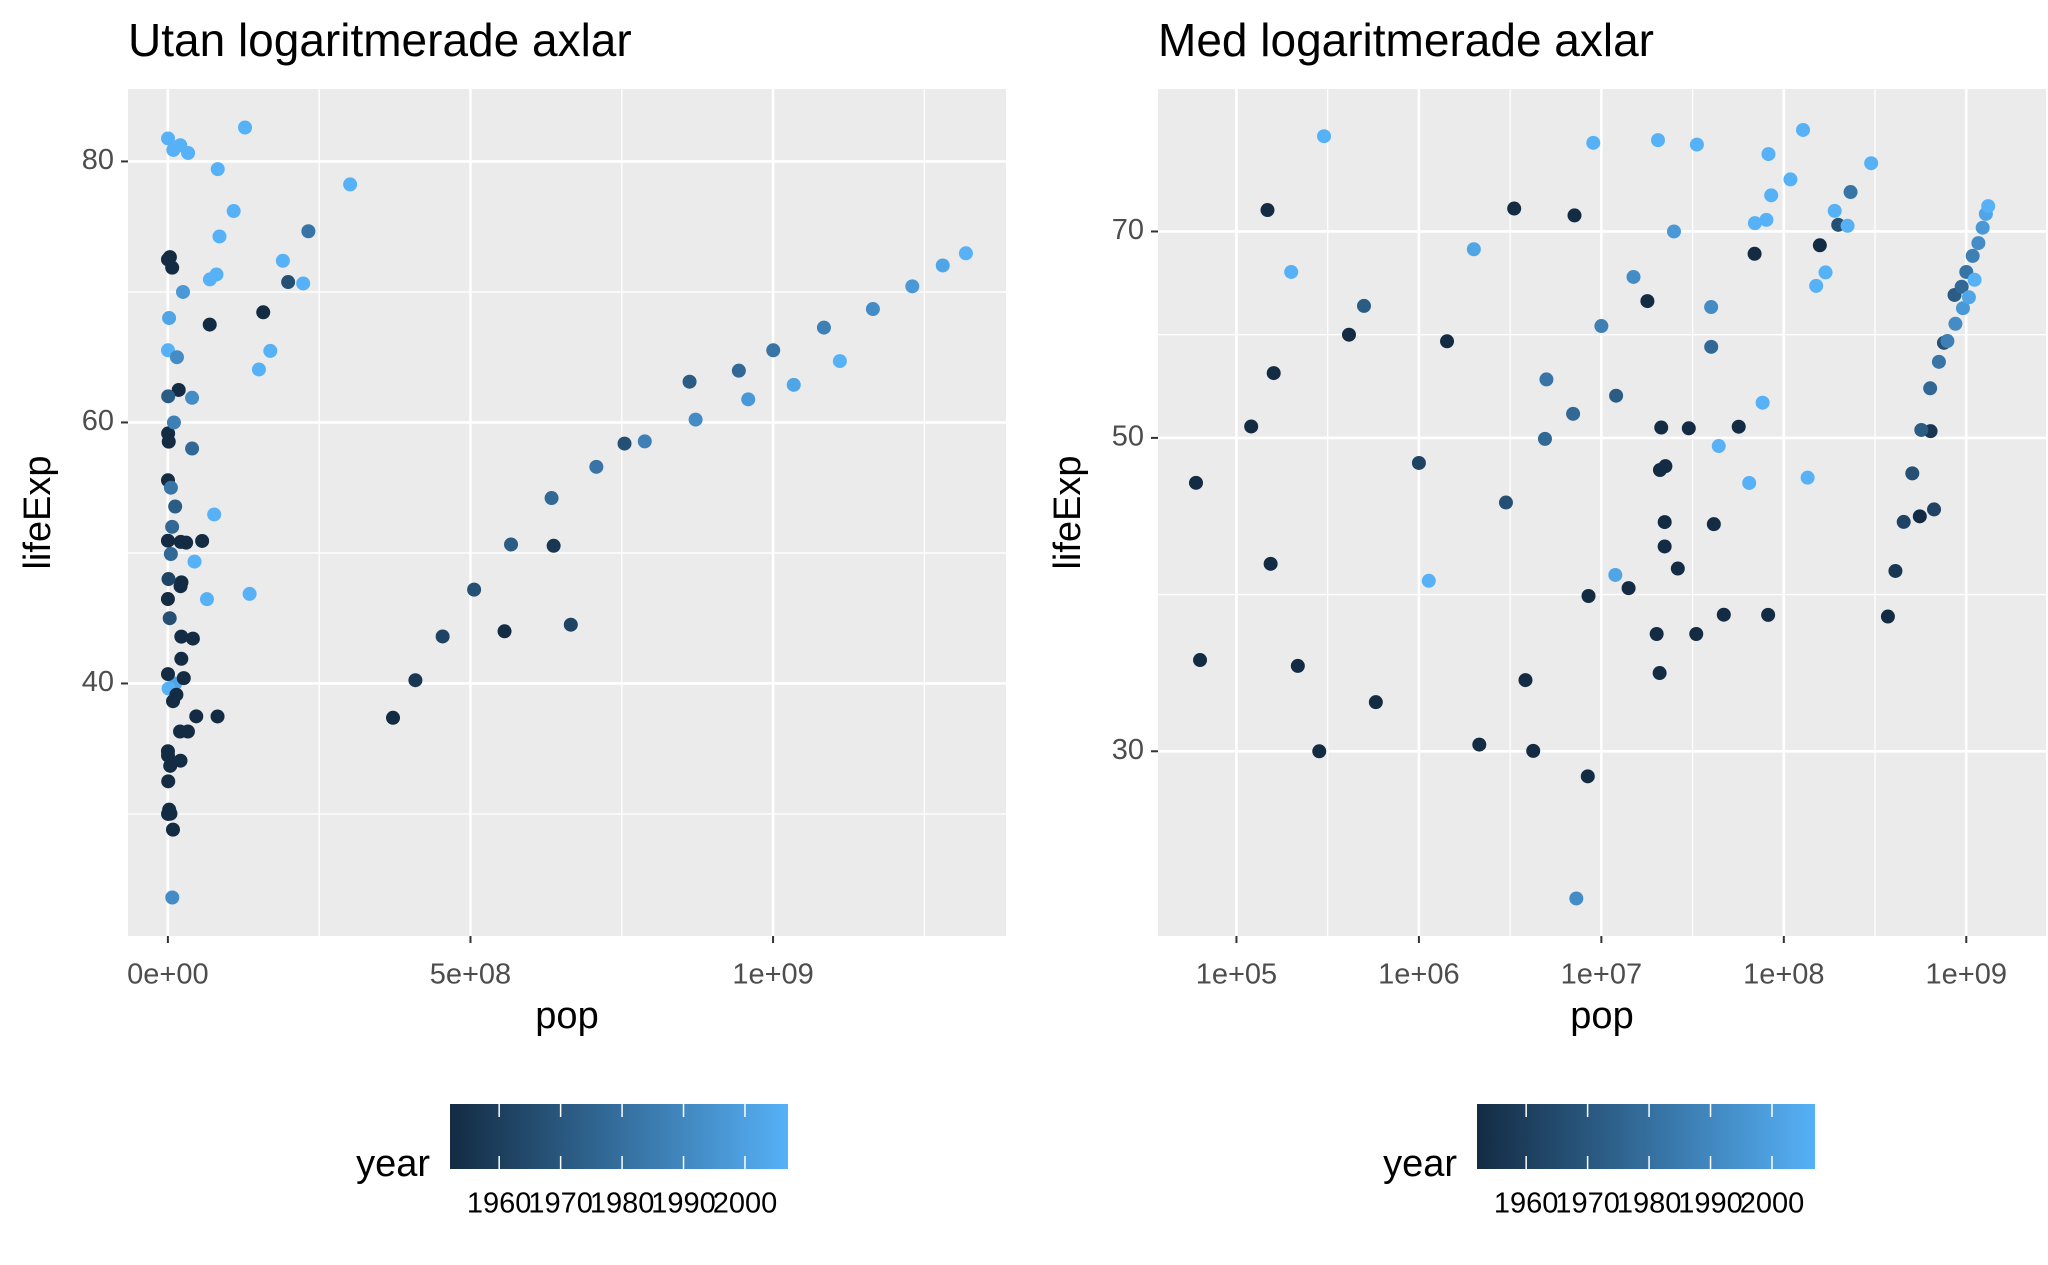 This screenshot has width=2048, height=1265. What do you see at coordinates (98, 682) in the screenshot?
I see `y-tick-label: 40` at bounding box center [98, 682].